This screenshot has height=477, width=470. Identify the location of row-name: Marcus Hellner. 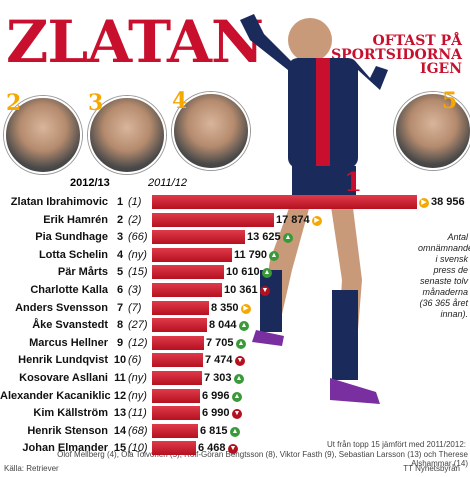
(68, 343).